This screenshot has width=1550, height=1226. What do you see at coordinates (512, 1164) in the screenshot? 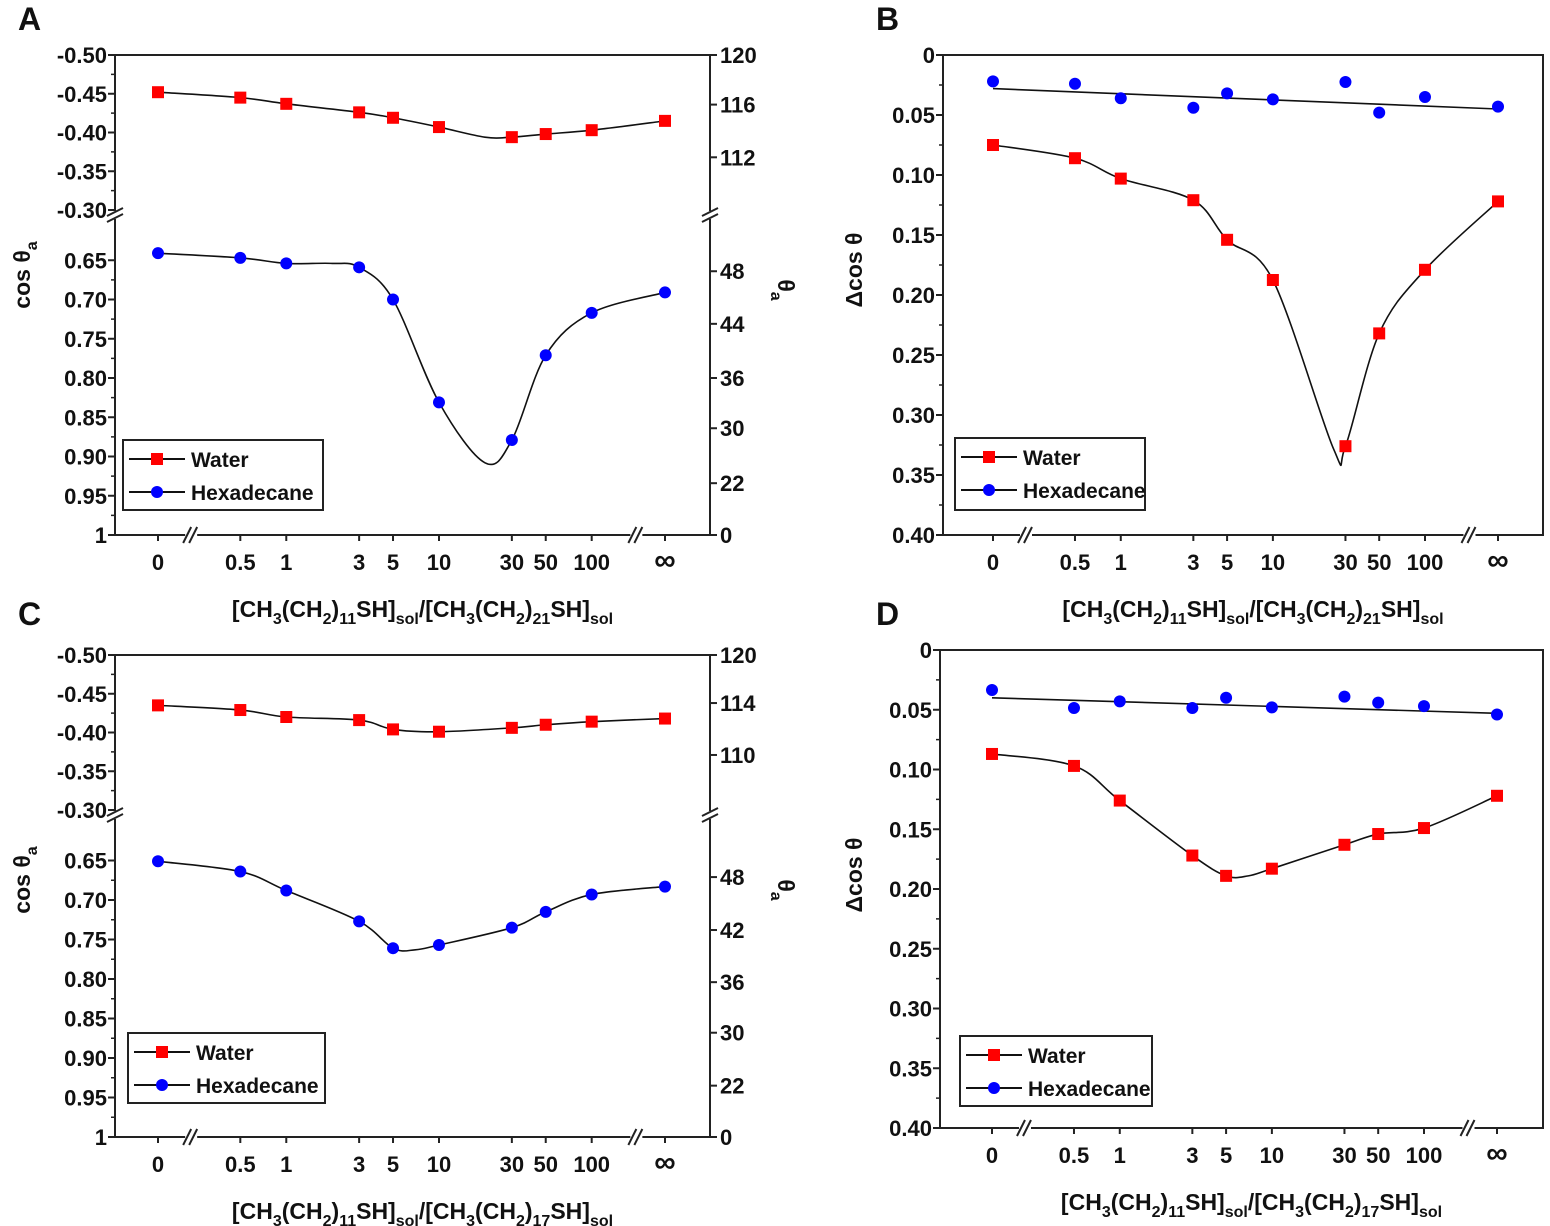
I see `x-tick-label: 30` at bounding box center [512, 1164].